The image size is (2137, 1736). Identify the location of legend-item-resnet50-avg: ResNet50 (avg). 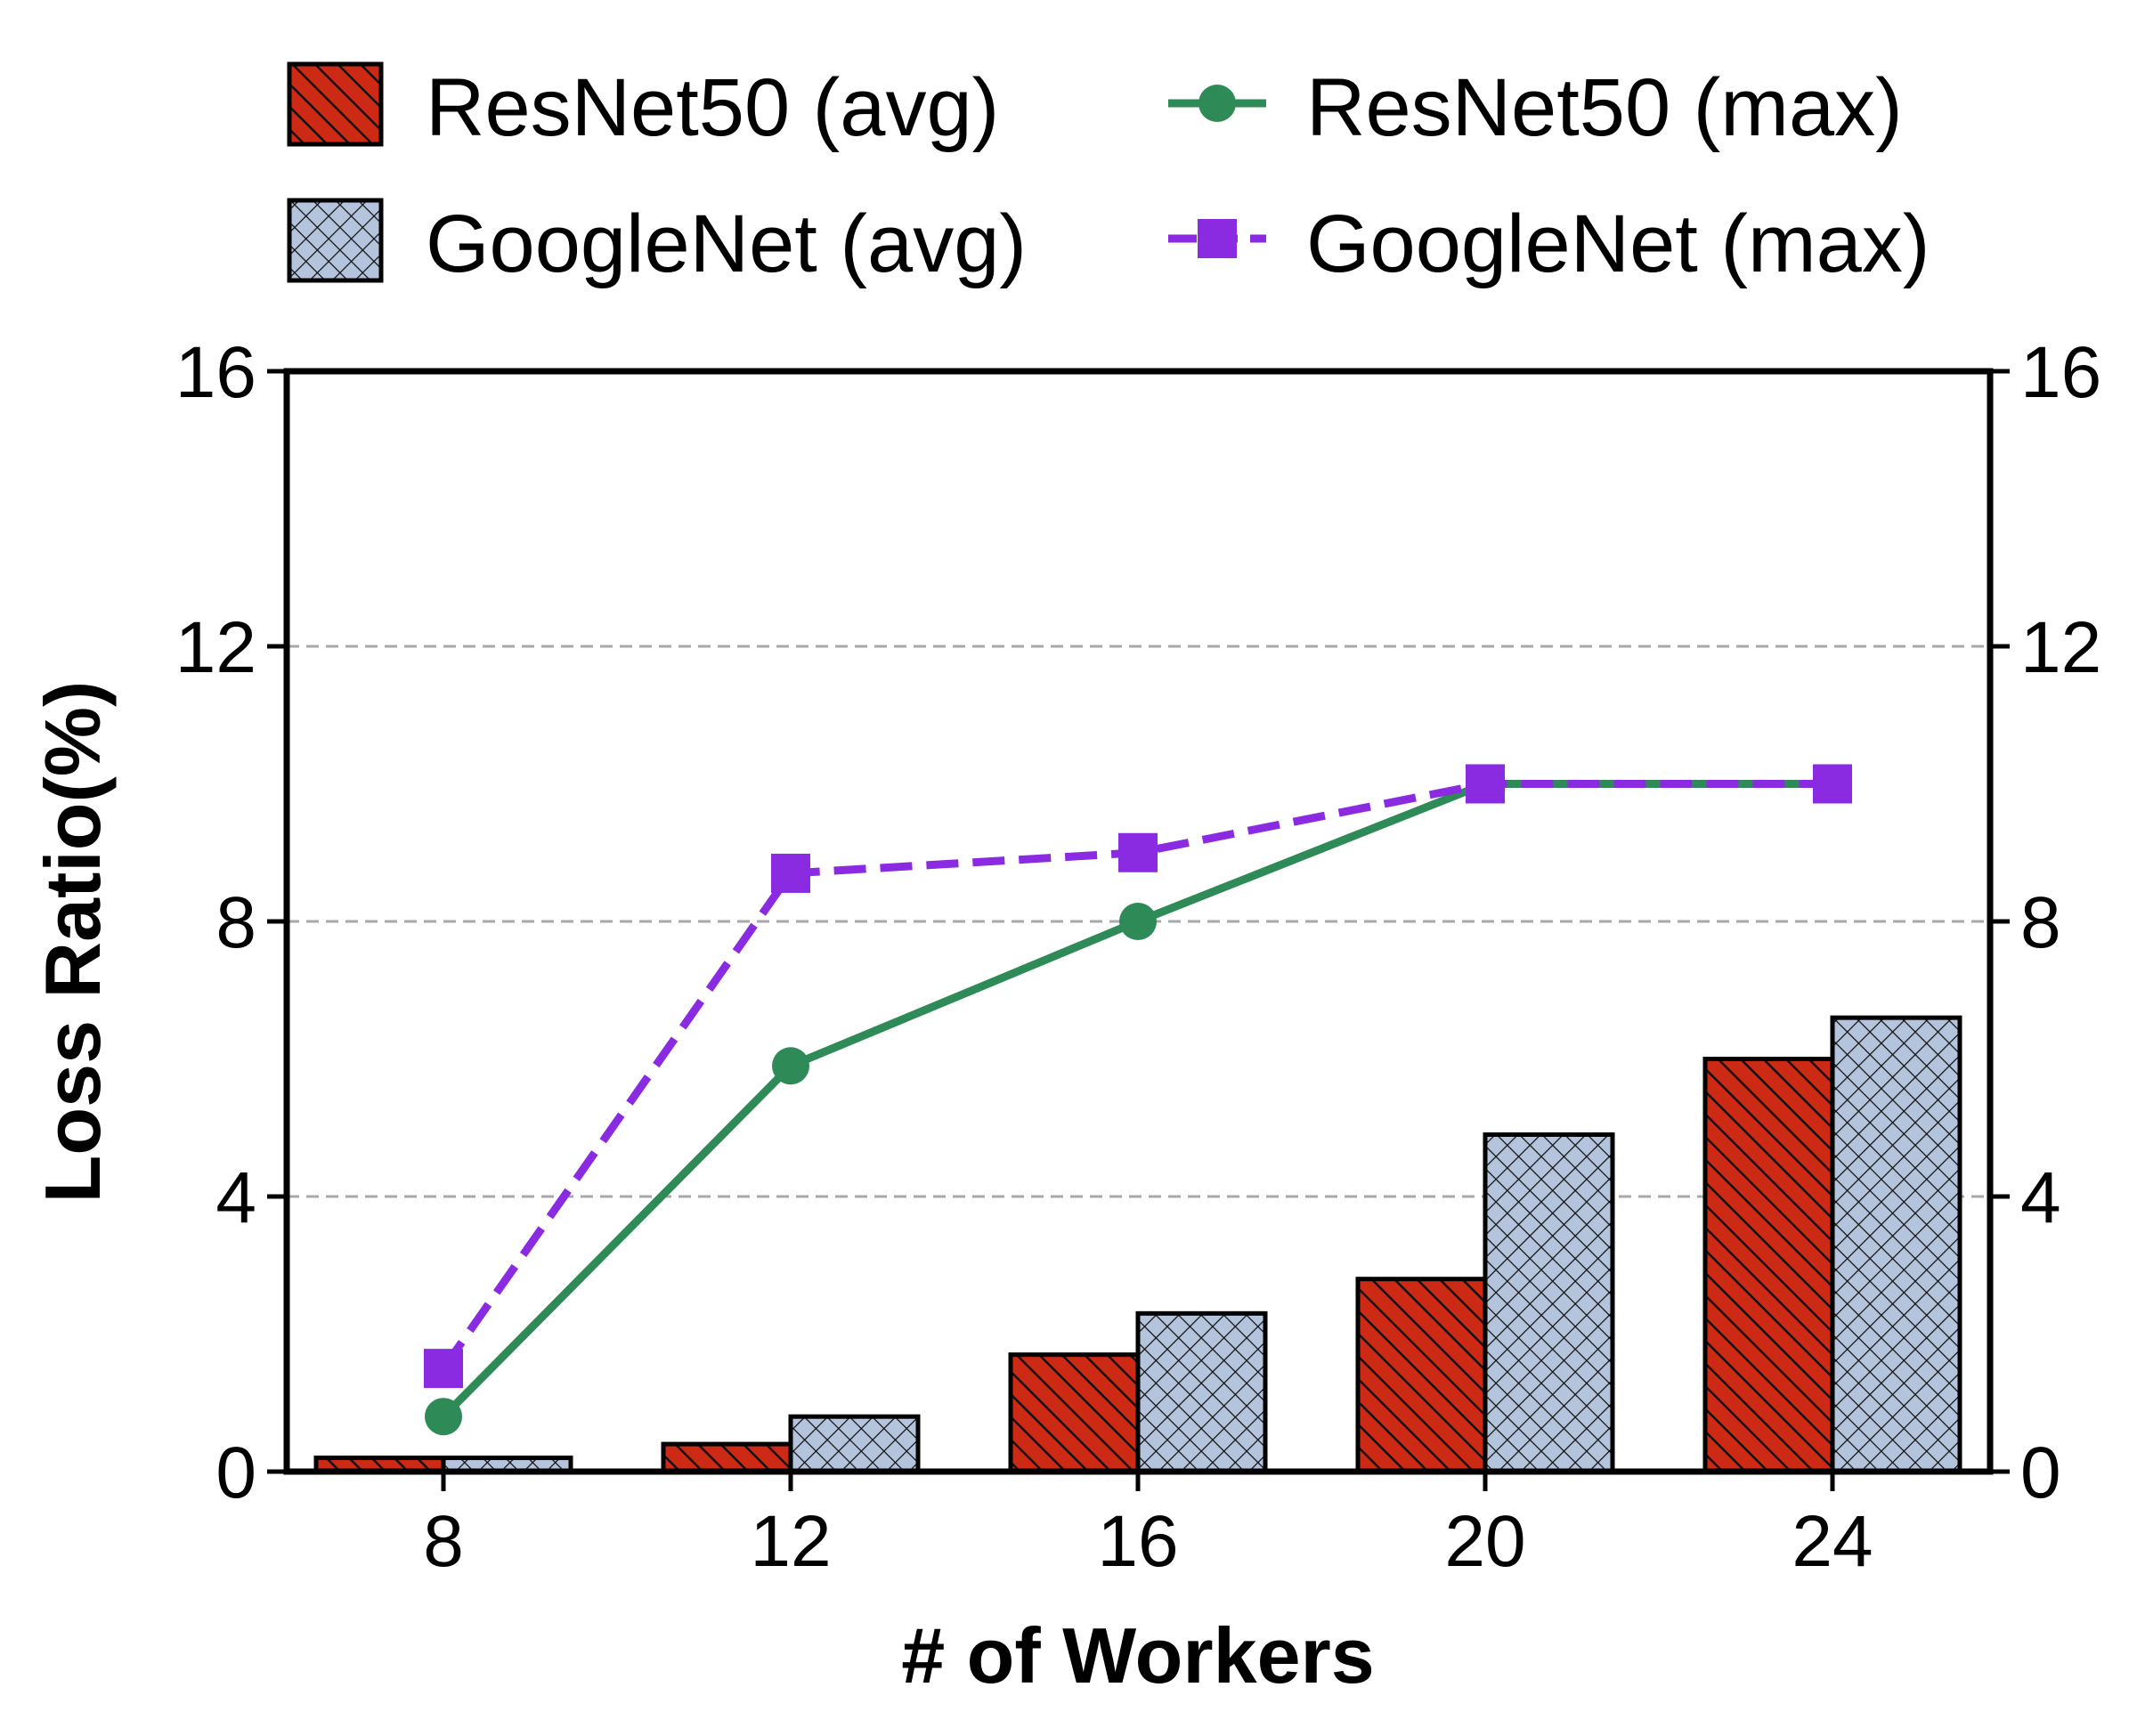
(643, 107).